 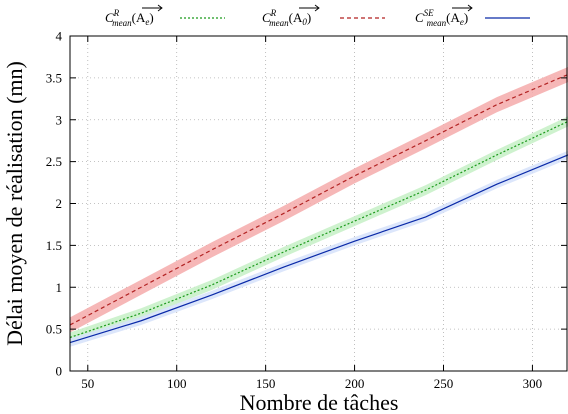 What do you see at coordinates (59, 119) in the screenshot?
I see `y-tick-label: 3` at bounding box center [59, 119].